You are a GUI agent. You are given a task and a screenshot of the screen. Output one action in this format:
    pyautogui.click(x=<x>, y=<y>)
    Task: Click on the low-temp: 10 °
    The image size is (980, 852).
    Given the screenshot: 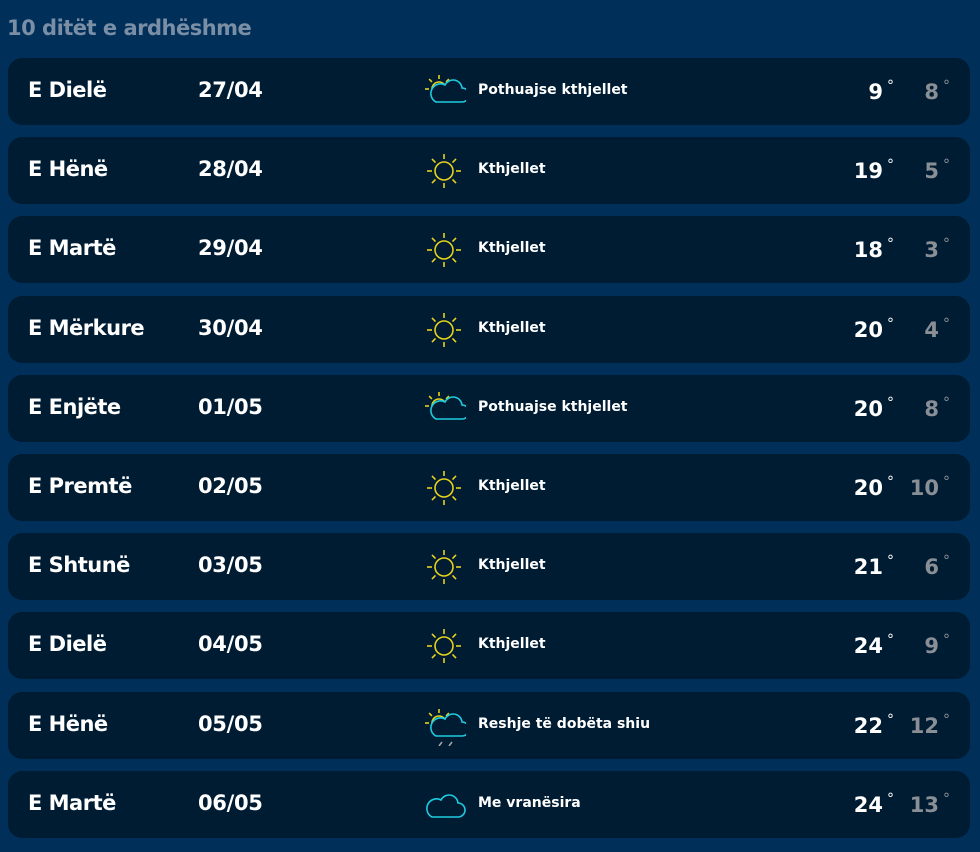 What is the action you would take?
    pyautogui.click(x=930, y=487)
    